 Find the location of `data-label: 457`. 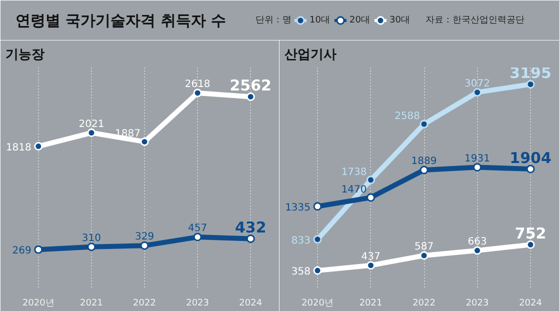

data-label: 457 is located at coordinates (198, 228).